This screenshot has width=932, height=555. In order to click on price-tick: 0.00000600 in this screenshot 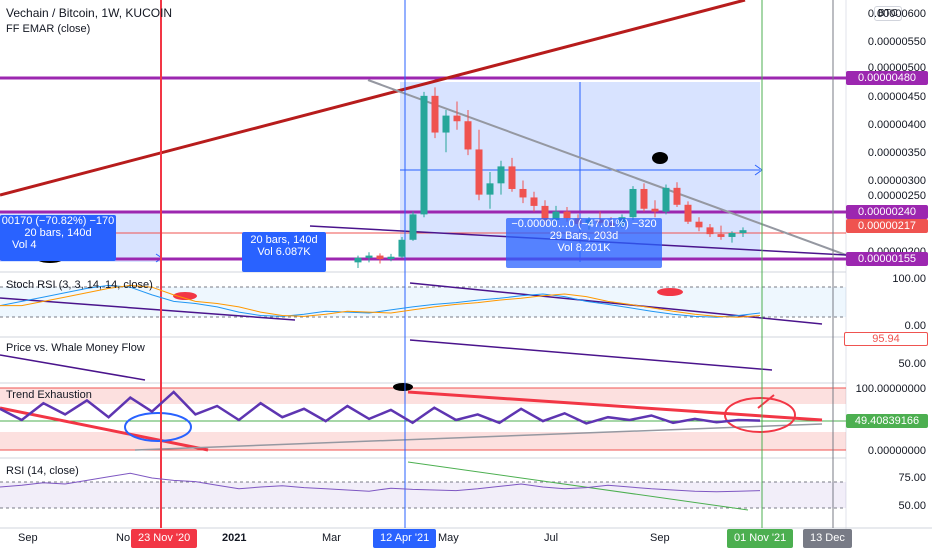, I will do `click(896, 14)`.